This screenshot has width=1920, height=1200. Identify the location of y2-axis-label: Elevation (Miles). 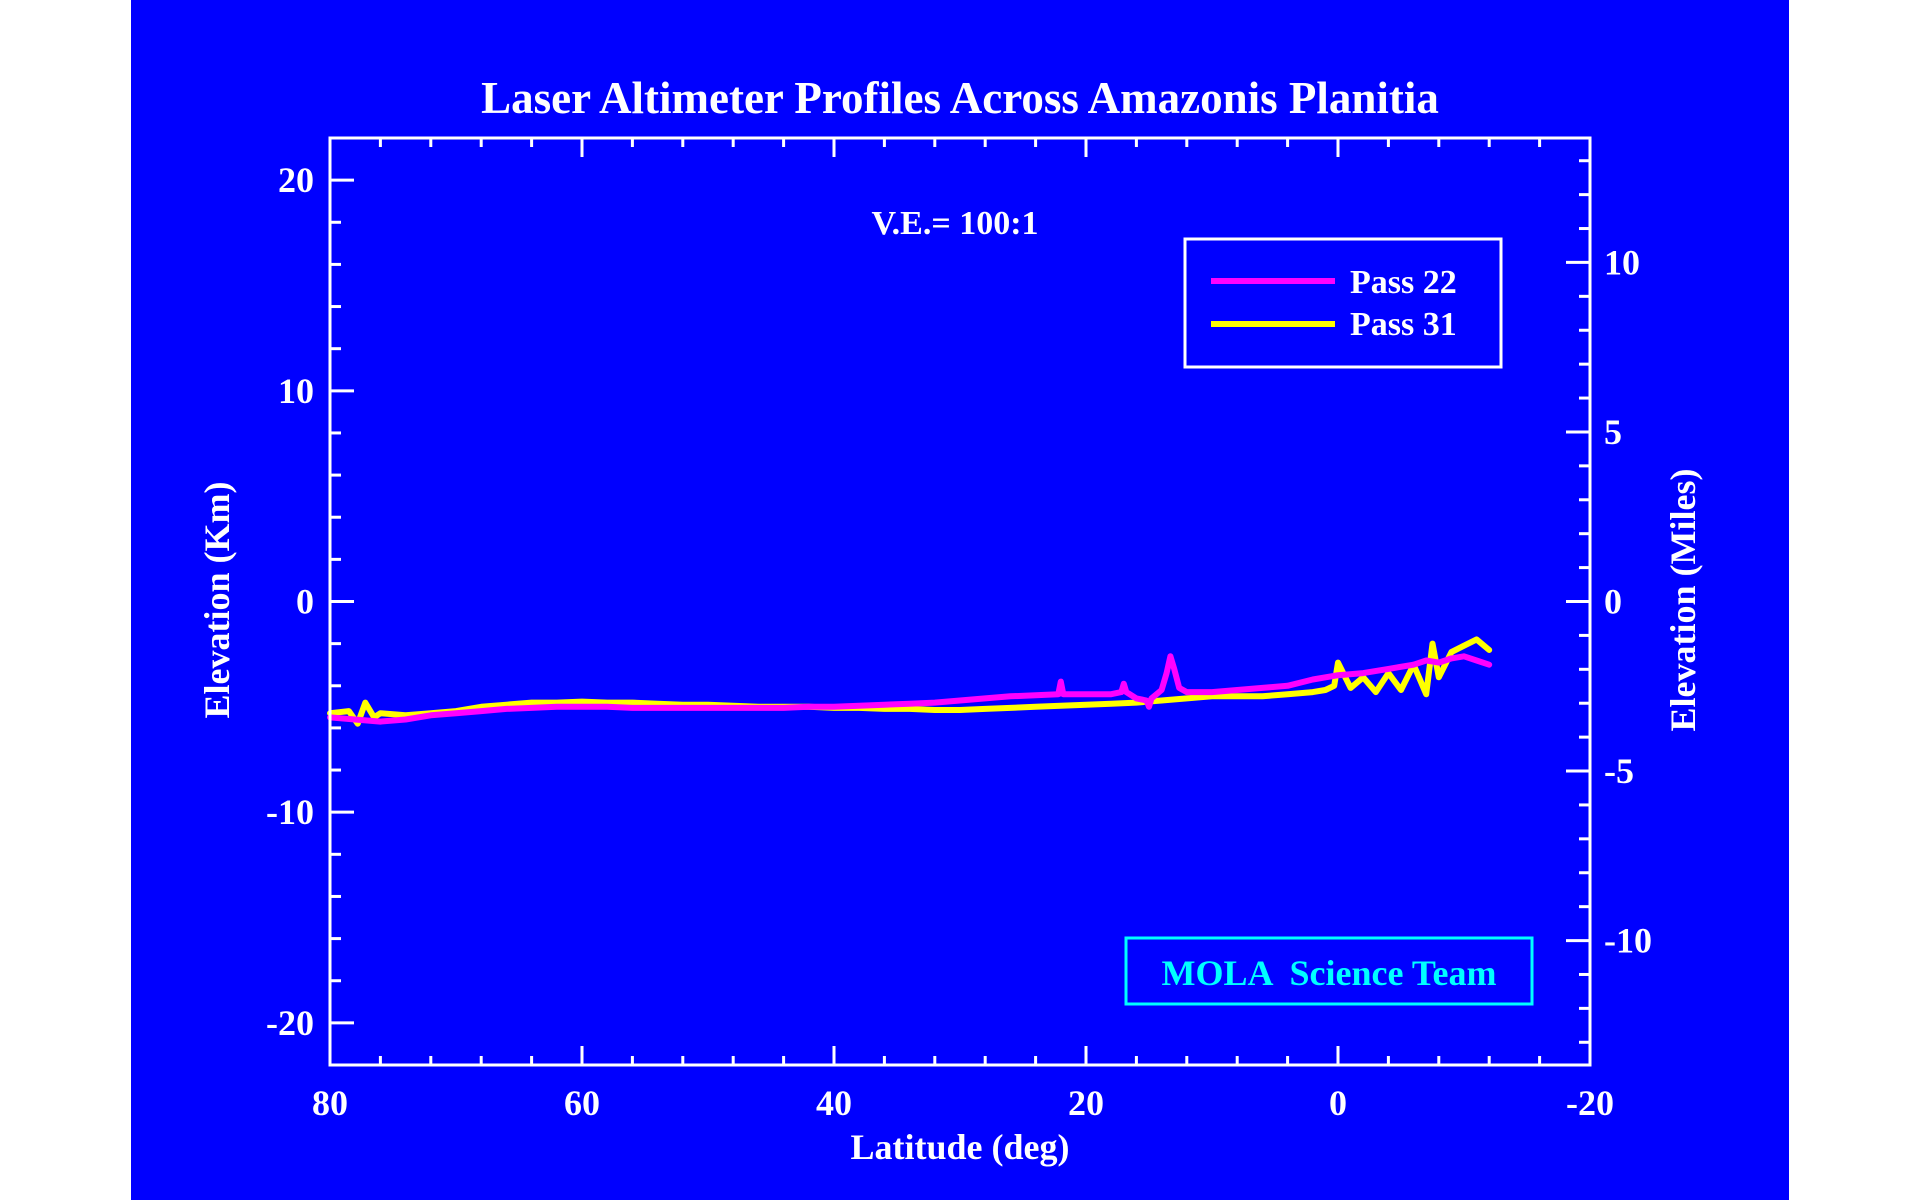
(1683, 600).